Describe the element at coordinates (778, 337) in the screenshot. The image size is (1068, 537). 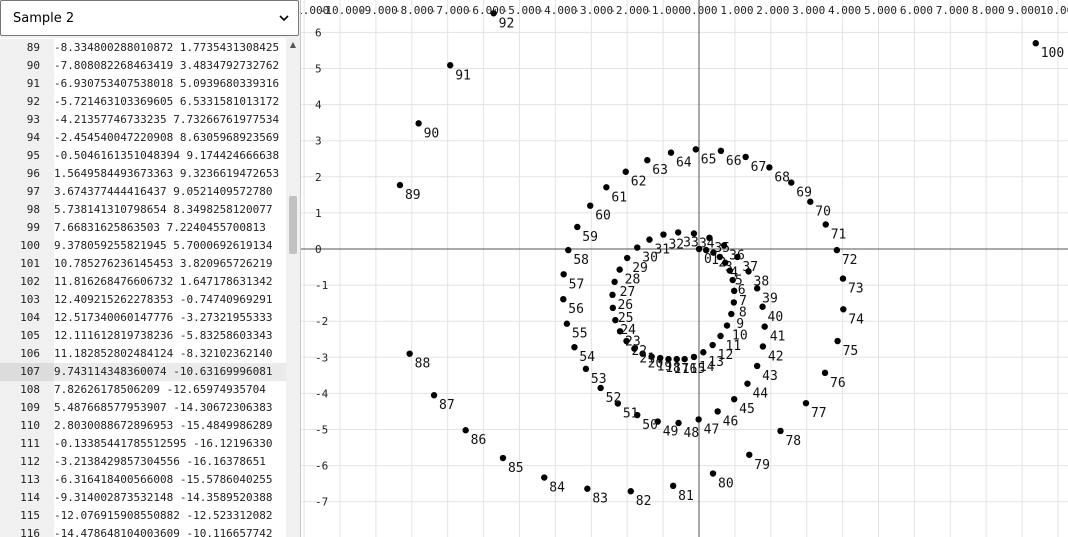
I see `data-point-label: 41` at that location.